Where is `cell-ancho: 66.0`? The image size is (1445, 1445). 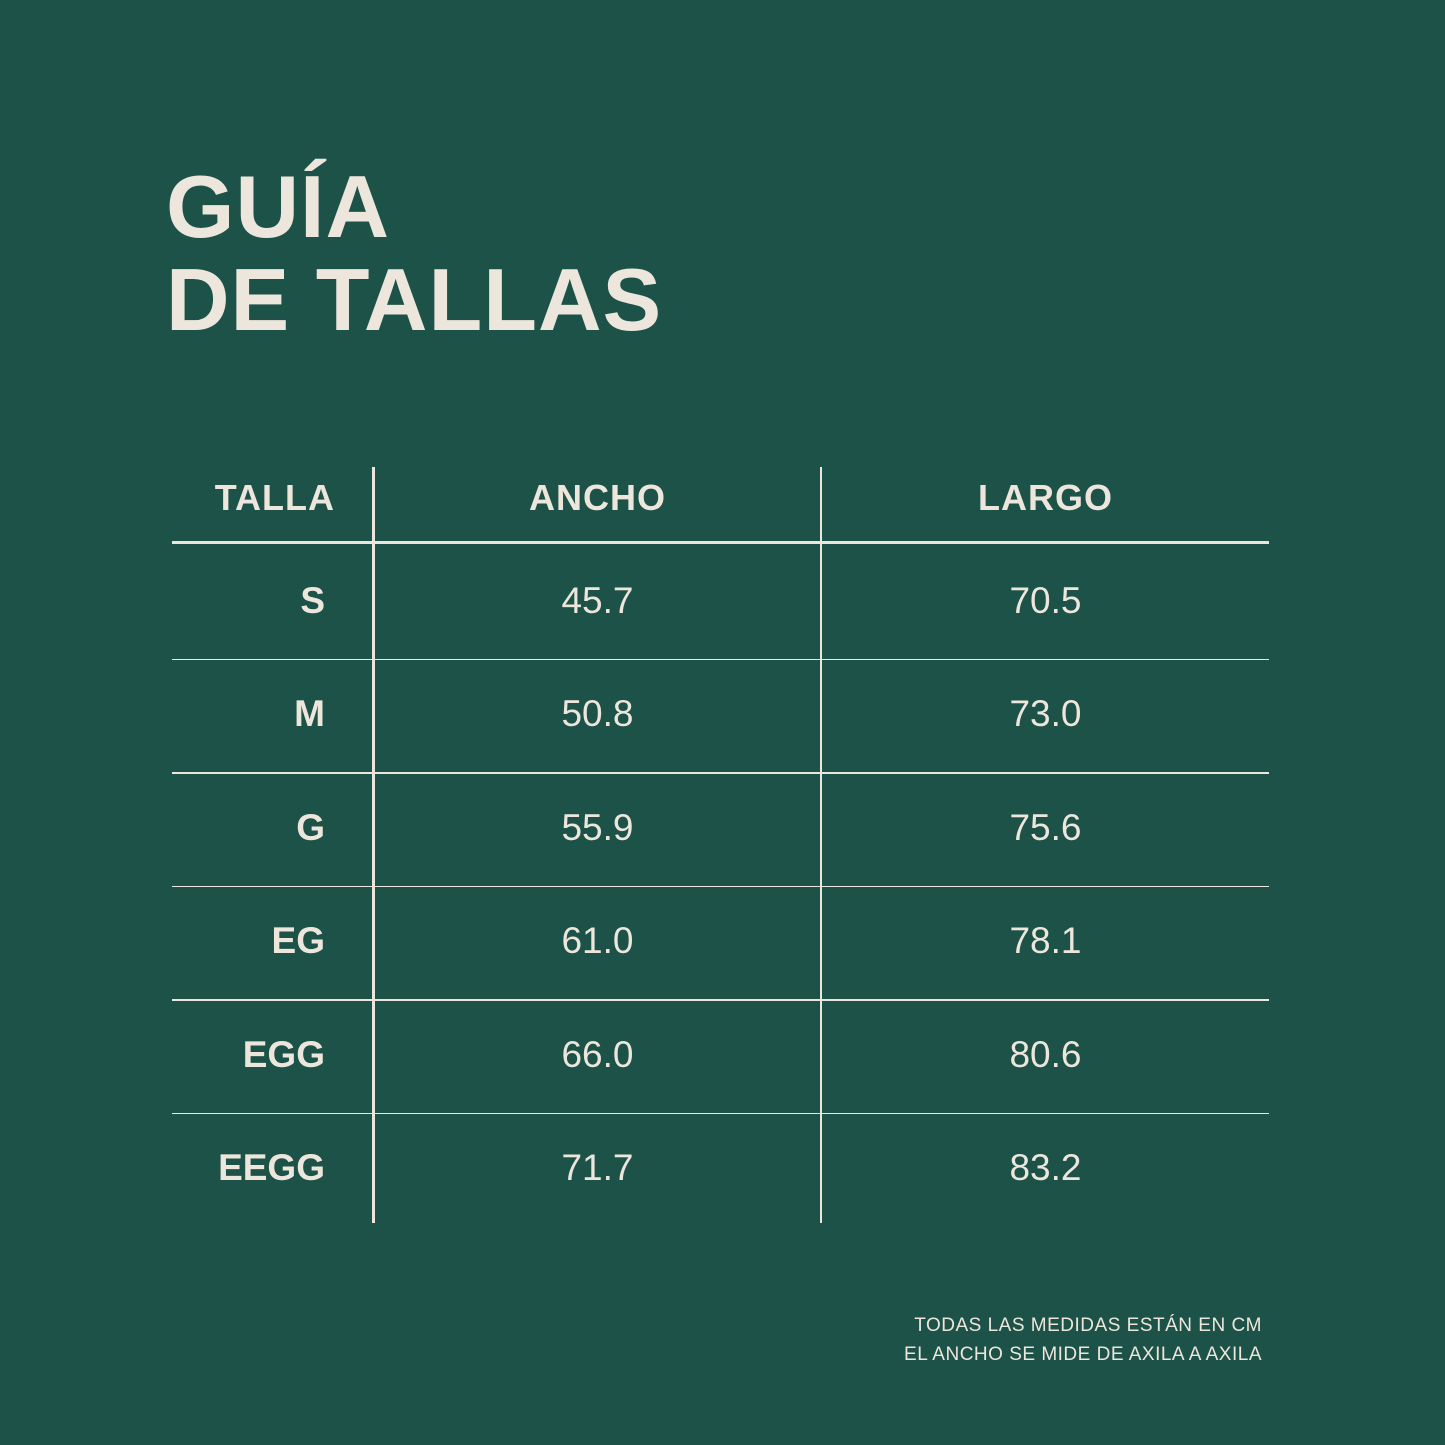 cell-ancho: 66.0 is located at coordinates (597, 1054).